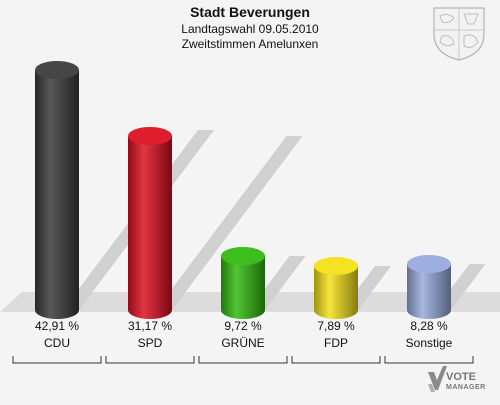 The width and height of the screenshot is (500, 405). What do you see at coordinates (57, 194) in the screenshot?
I see `bar-cdu` at bounding box center [57, 194].